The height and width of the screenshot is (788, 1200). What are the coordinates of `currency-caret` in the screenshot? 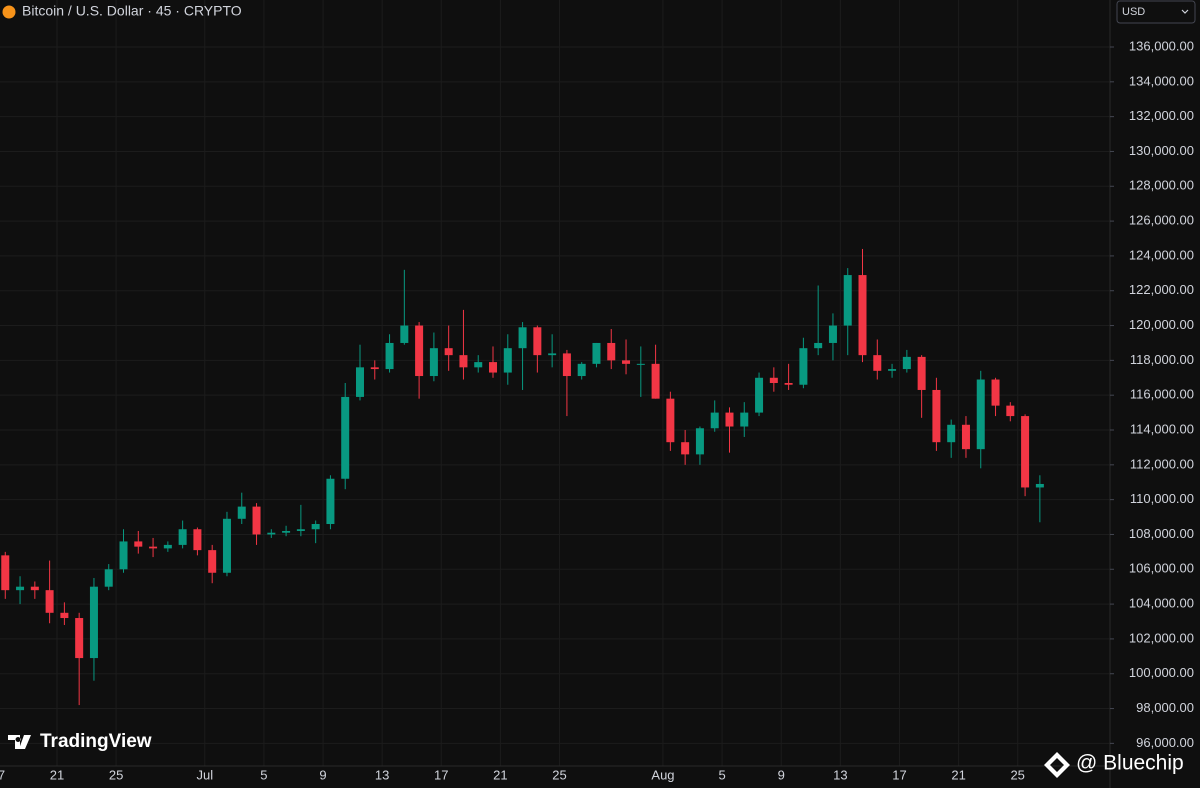 It's located at (1185, 11).